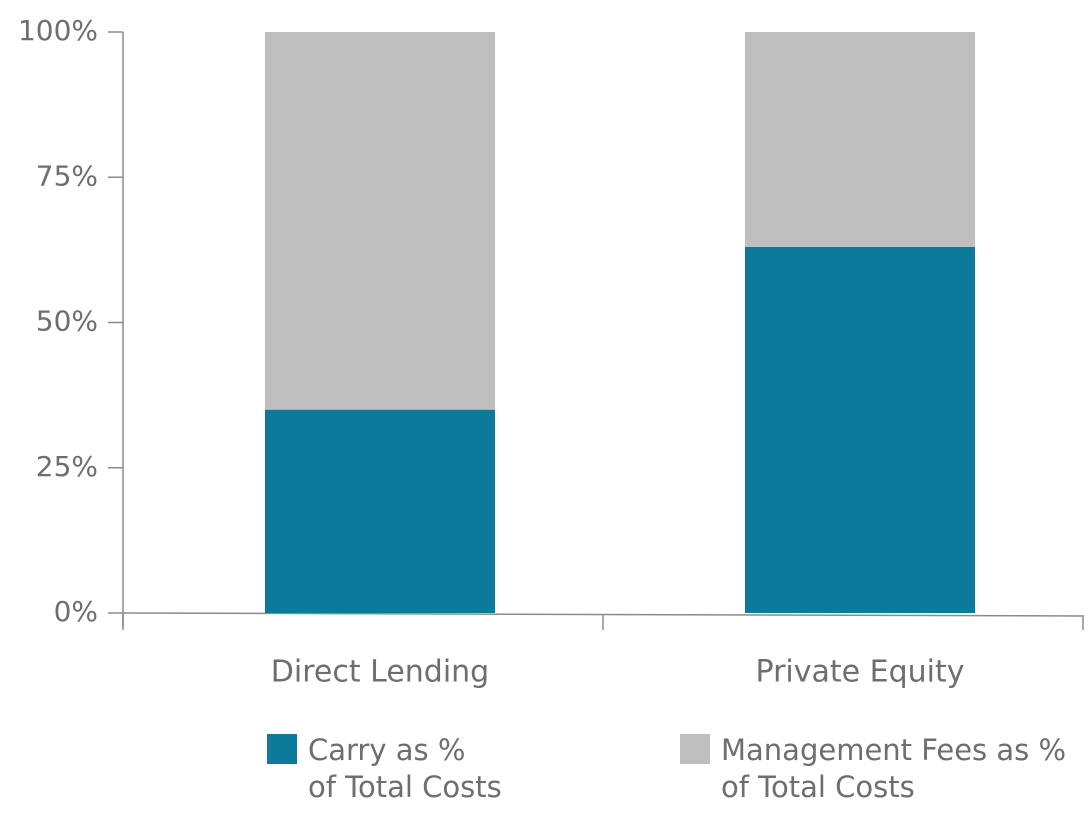  What do you see at coordinates (405, 768) in the screenshot?
I see `legend-label: Carry as % of Total Costs` at bounding box center [405, 768].